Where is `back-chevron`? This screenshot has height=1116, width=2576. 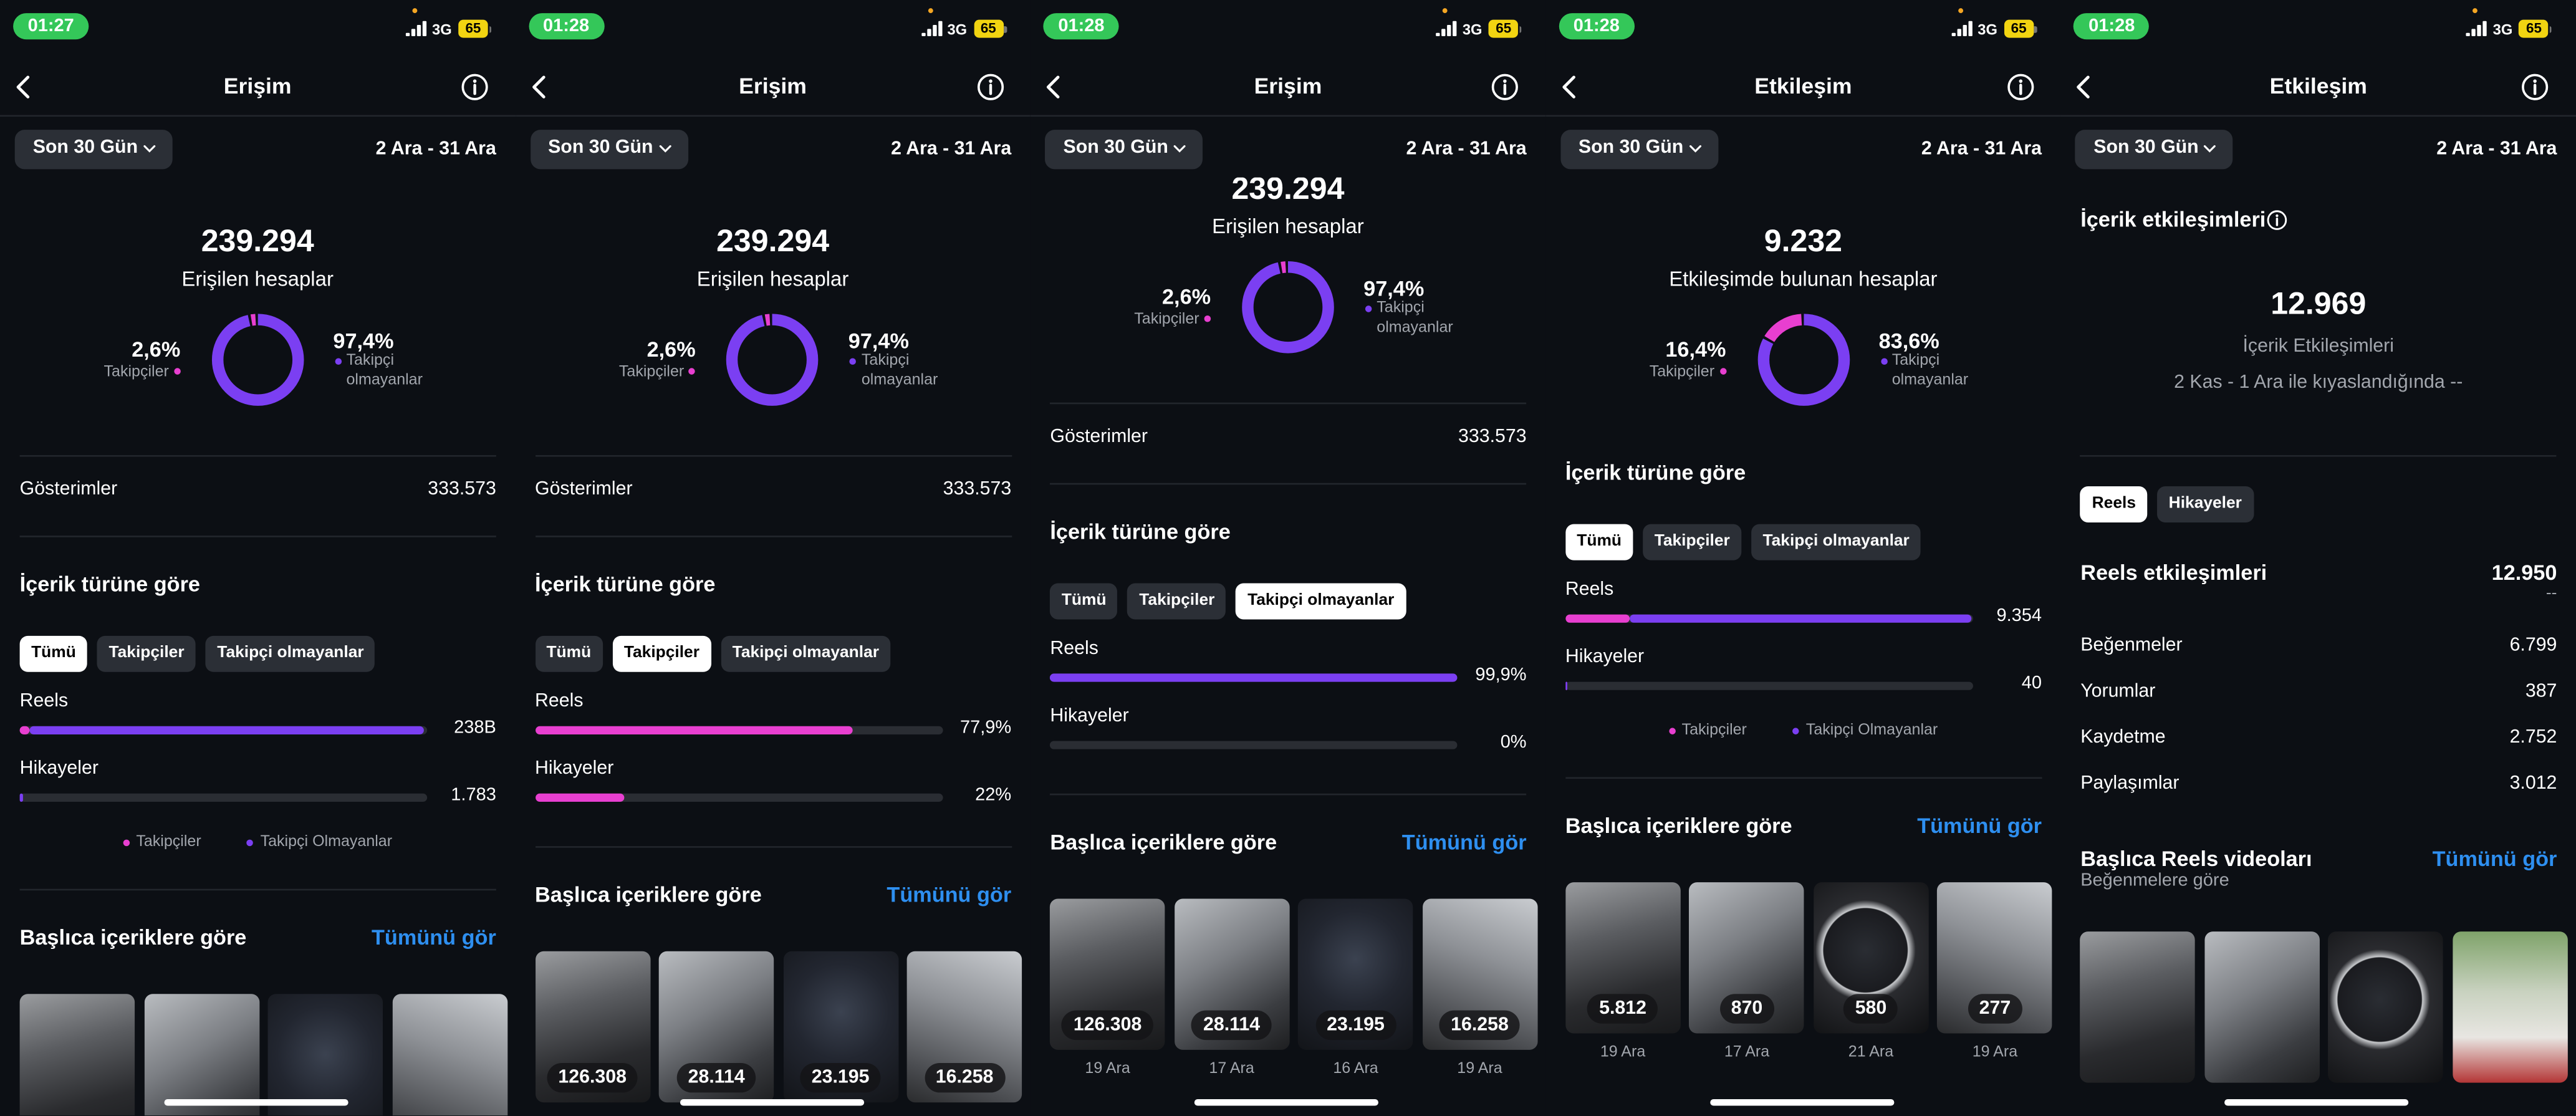
back-chevron is located at coordinates (1053, 87).